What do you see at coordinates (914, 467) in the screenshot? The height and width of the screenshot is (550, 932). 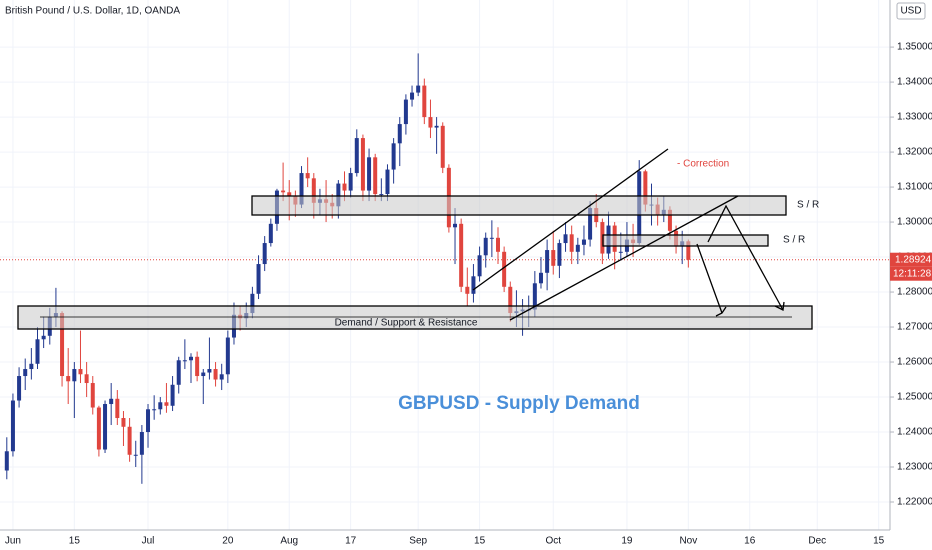 I see `y-tick-label: 1.23000` at bounding box center [914, 467].